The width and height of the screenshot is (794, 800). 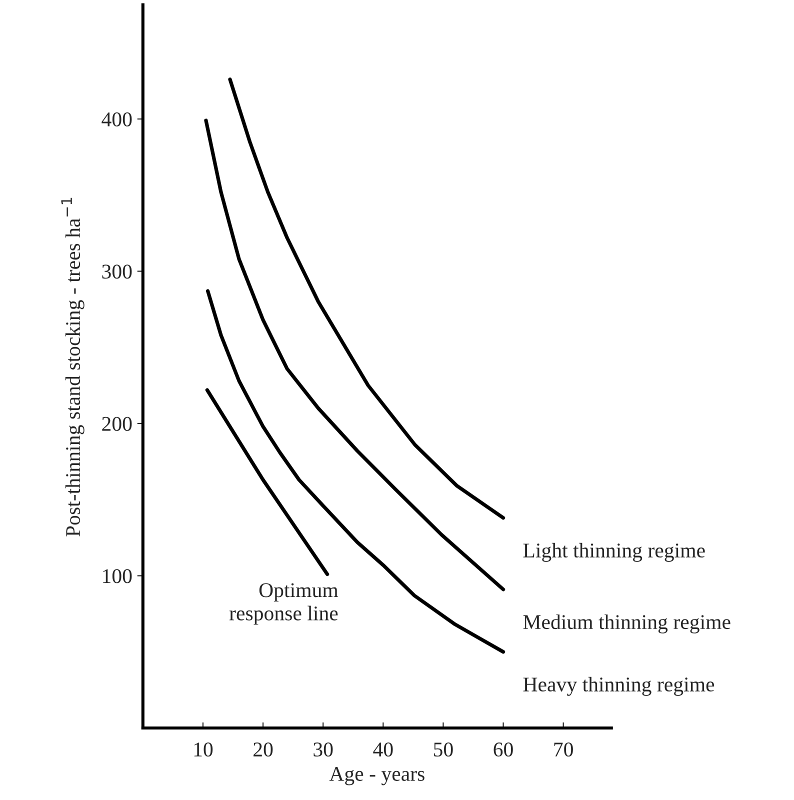 I want to click on y-tick-label: 200, so click(x=117, y=423).